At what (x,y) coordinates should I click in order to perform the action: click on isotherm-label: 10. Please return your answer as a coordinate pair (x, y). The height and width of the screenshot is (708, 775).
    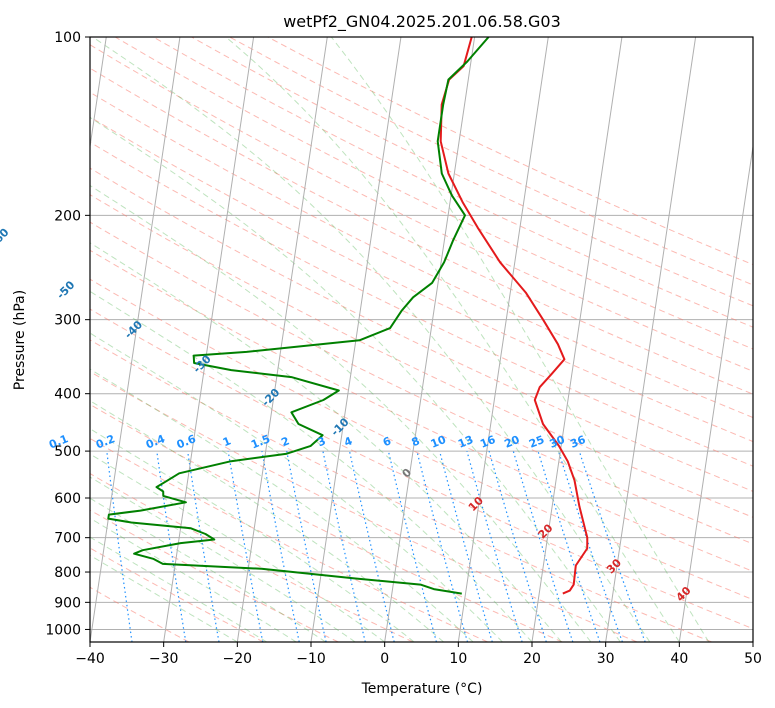
    Looking at the image, I should click on (476, 504).